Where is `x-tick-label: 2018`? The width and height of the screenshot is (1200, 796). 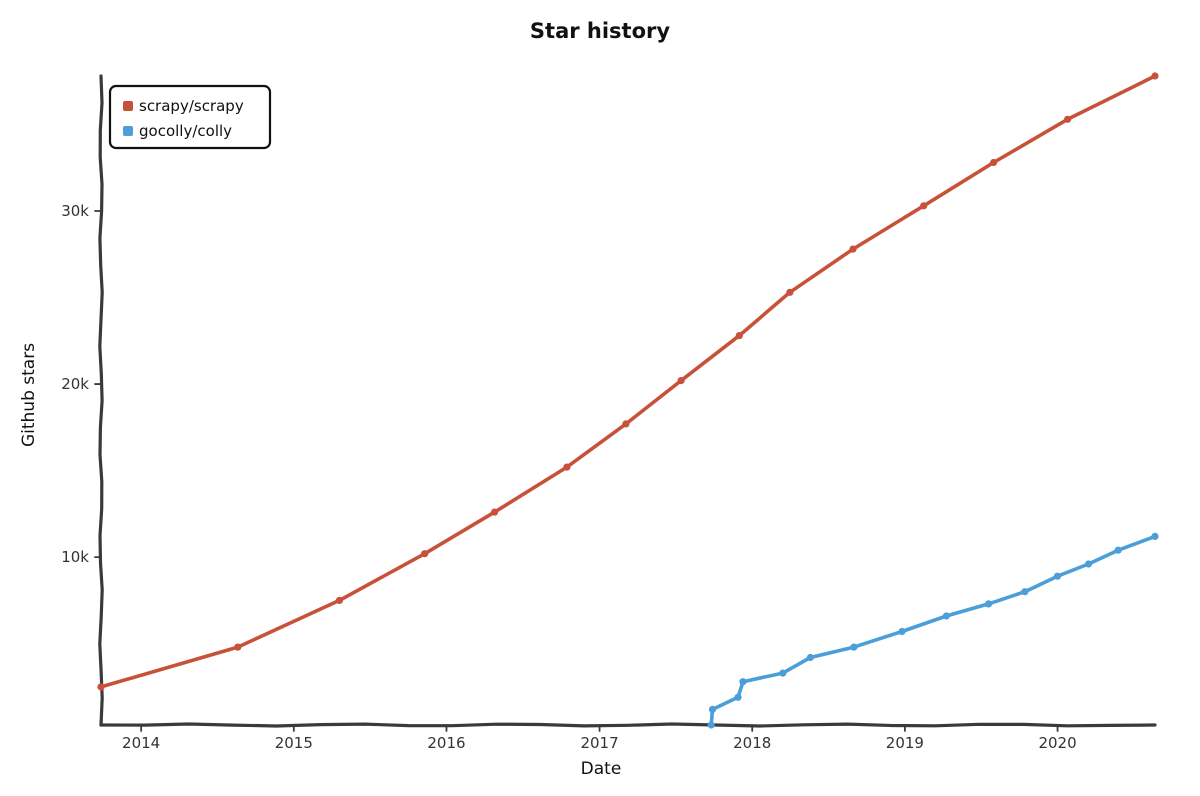 x-tick-label: 2018 is located at coordinates (752, 743).